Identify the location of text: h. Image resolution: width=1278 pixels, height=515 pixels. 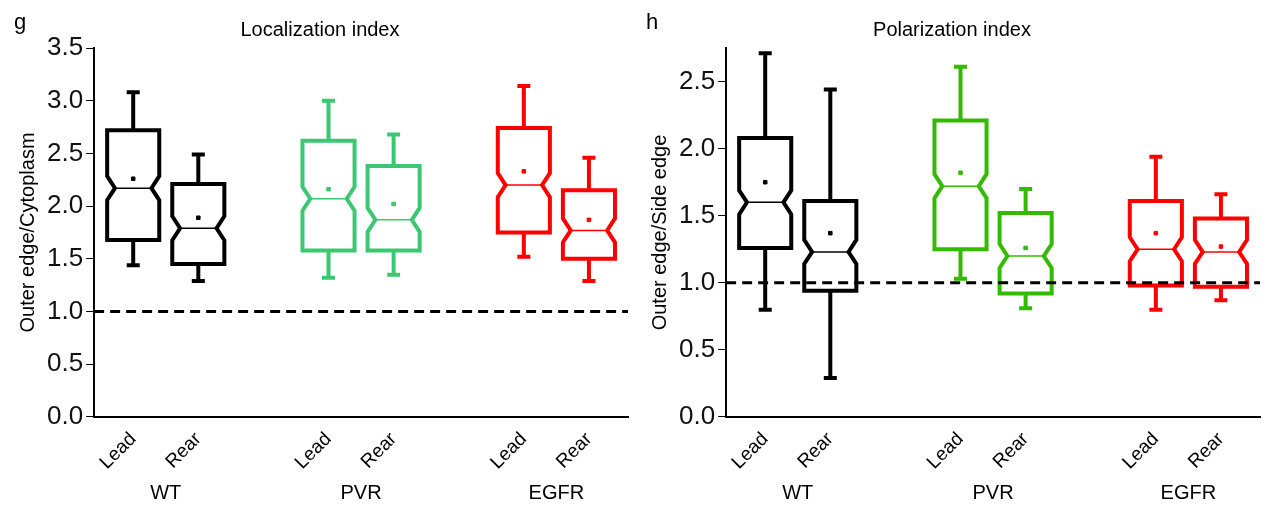
(652, 22).